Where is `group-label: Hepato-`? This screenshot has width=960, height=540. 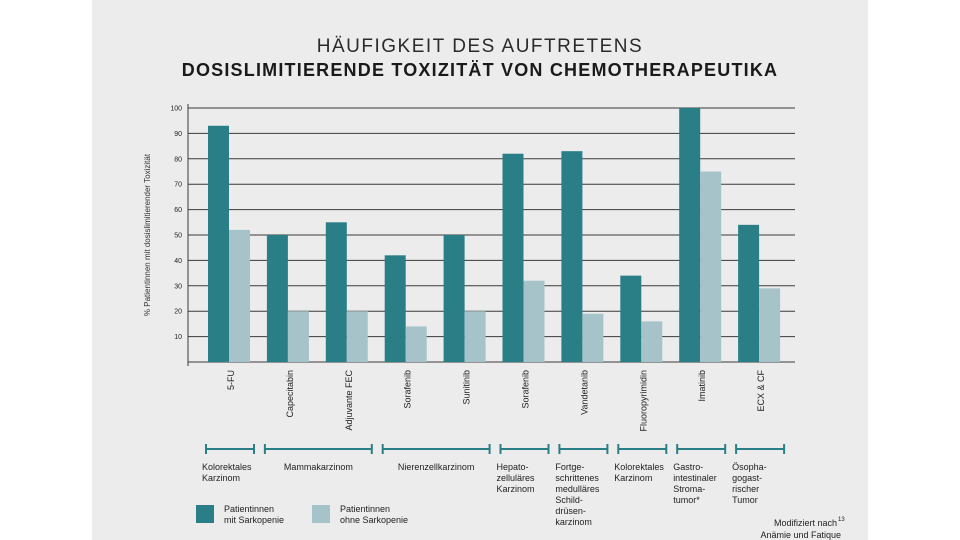 group-label: Hepato- is located at coordinates (513, 467).